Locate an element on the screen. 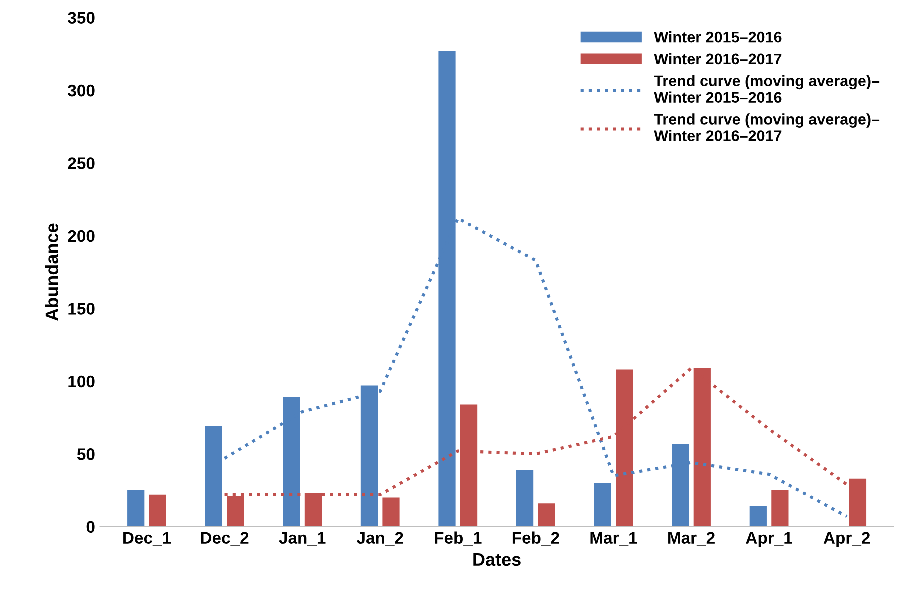 The width and height of the screenshot is (912, 592). y-axis-title: Abundance is located at coordinates (52, 273).